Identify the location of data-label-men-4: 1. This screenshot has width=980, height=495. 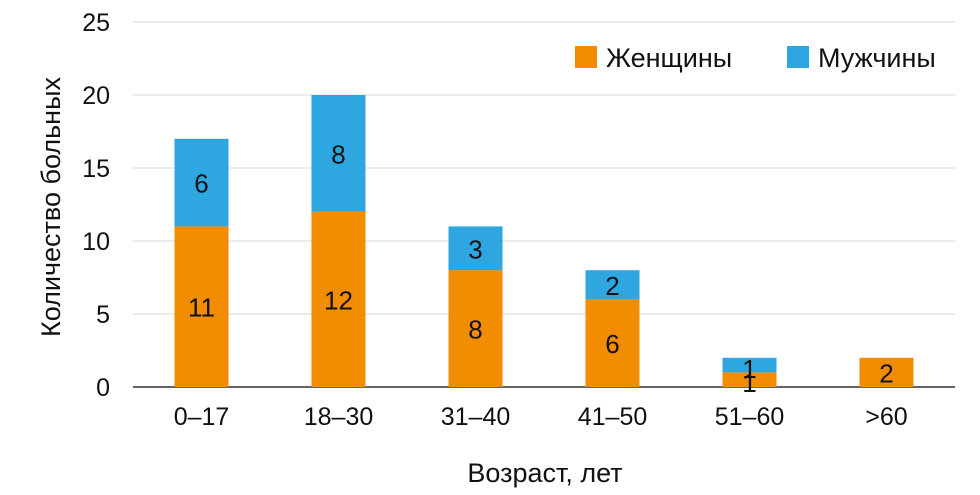
(749, 369).